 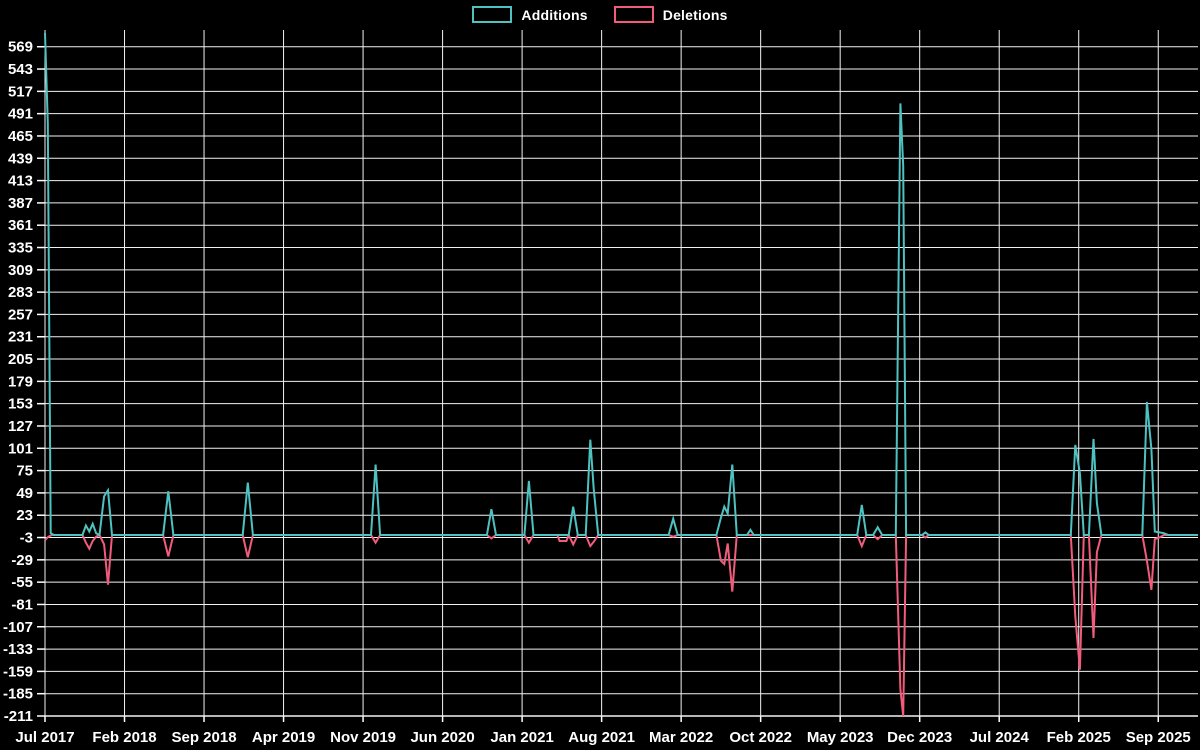 What do you see at coordinates (20, 47) in the screenshot?
I see `y-tick-label: 569` at bounding box center [20, 47].